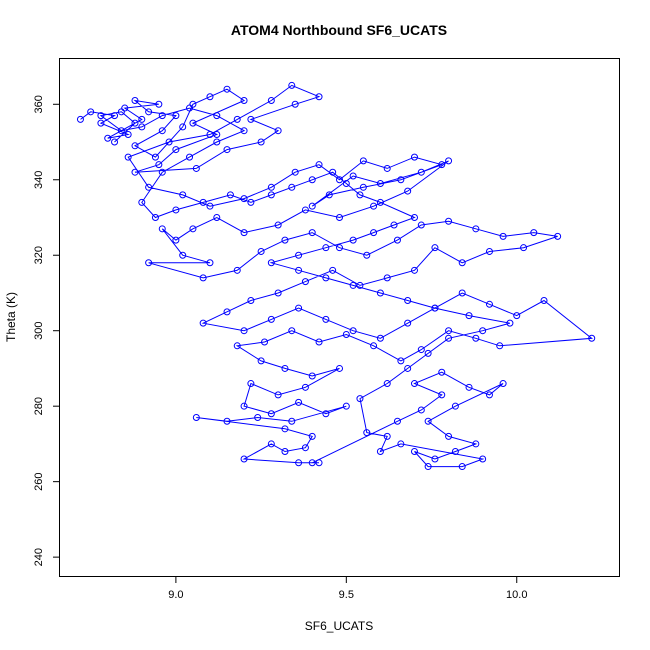 This screenshot has height=650, width=650. I want to click on y-tick-label: 320, so click(39, 255).